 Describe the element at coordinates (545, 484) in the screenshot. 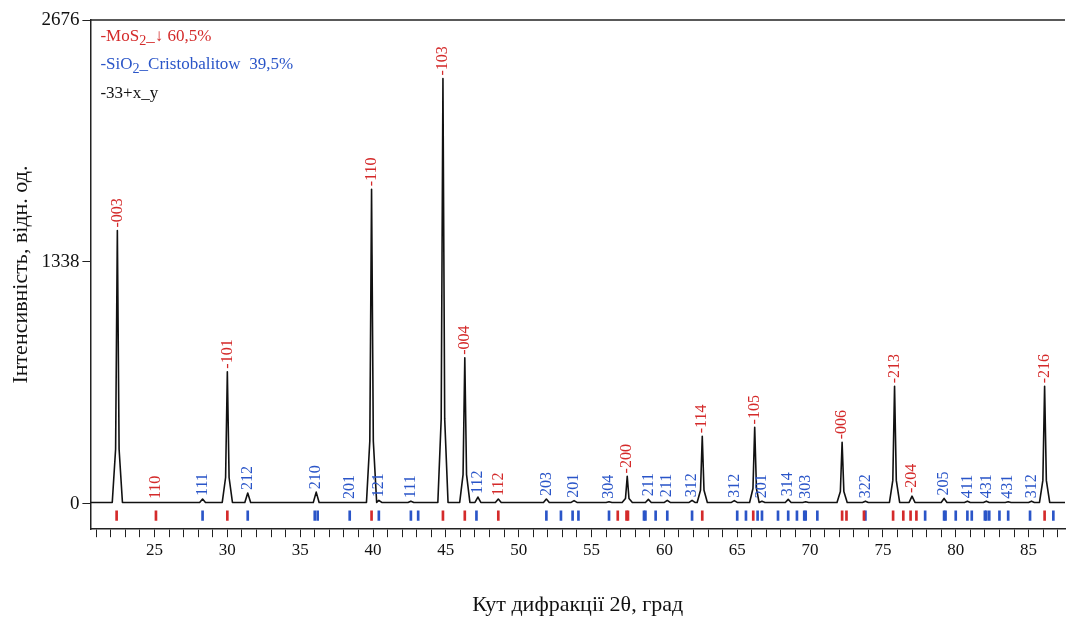

I see `annotation: 203` at that location.